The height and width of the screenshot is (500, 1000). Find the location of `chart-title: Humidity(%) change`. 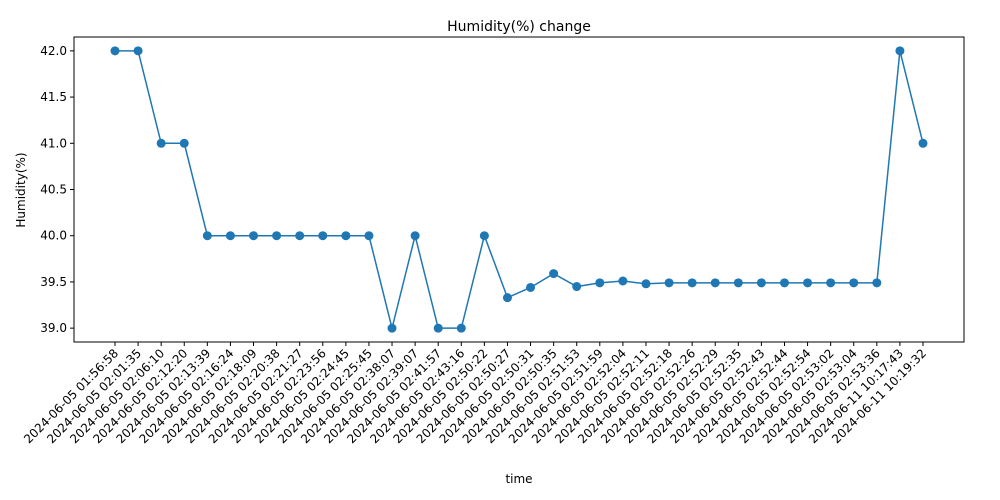

chart-title: Humidity(%) change is located at coordinates (519, 27).